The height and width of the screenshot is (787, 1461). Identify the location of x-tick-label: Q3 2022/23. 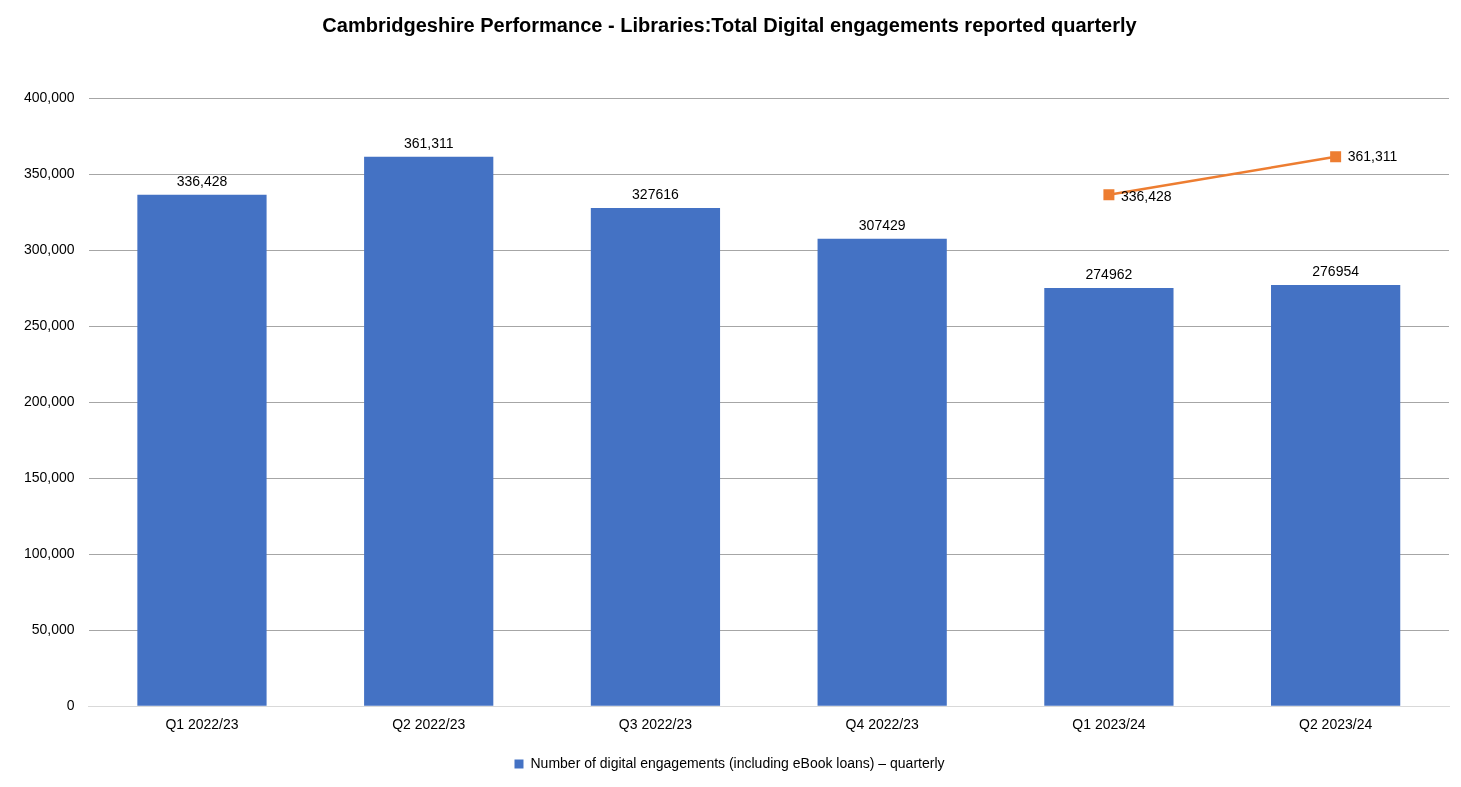
(655, 724).